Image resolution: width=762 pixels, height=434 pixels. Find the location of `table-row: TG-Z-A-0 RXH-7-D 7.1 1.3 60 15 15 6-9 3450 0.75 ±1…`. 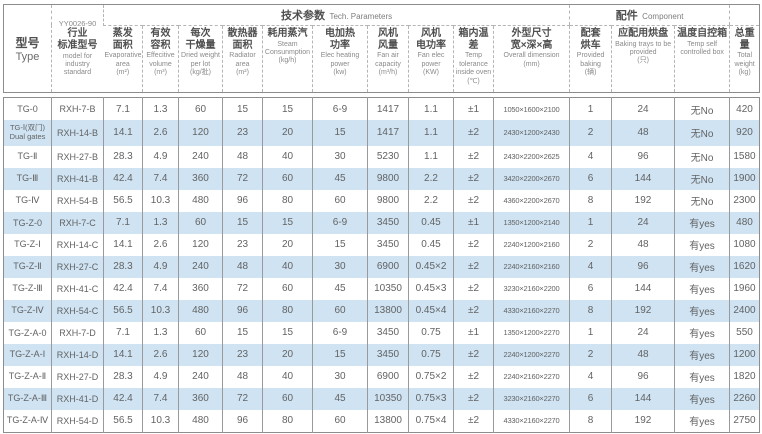

table-row: TG-Z-A-0 RXH-7-D 7.1 1.3 60 15 15 6-9 3450 0.75 ±1… is located at coordinates (382, 332).